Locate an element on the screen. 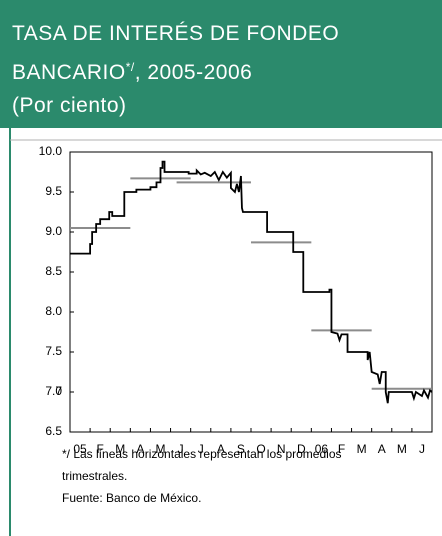 The image size is (442, 536). title-line: BANCARIO*/, 2005-2006 is located at coordinates (132, 72).